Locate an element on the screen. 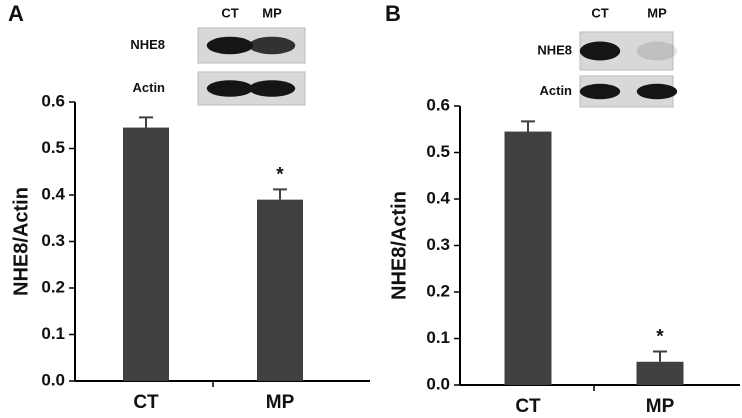  panel-label: B is located at coordinates (393, 13).